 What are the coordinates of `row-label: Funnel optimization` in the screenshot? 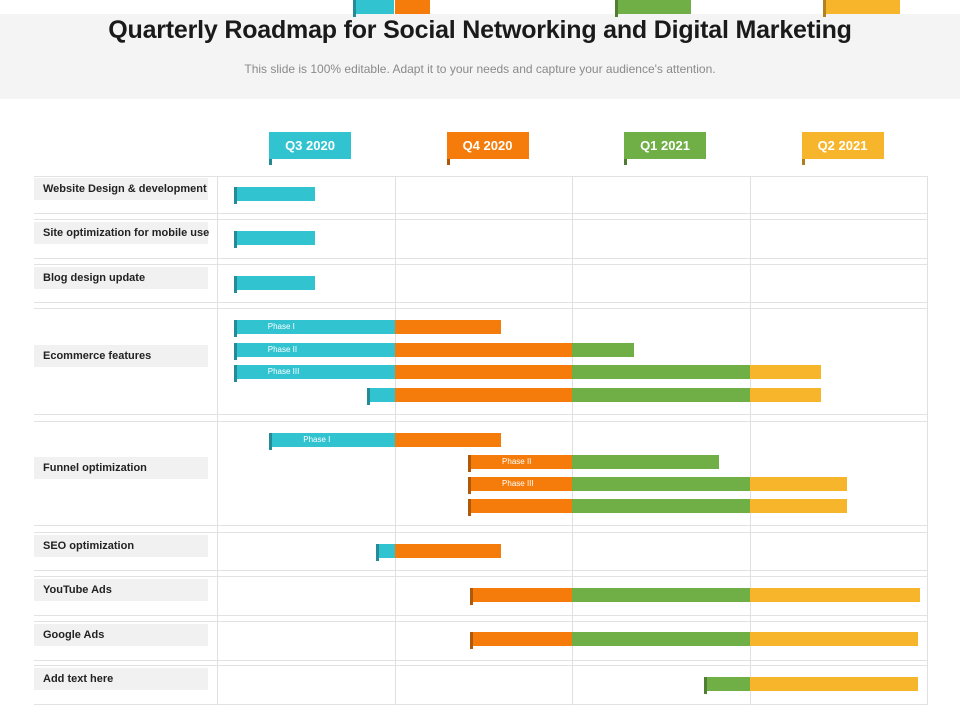 It's located at (121, 467).